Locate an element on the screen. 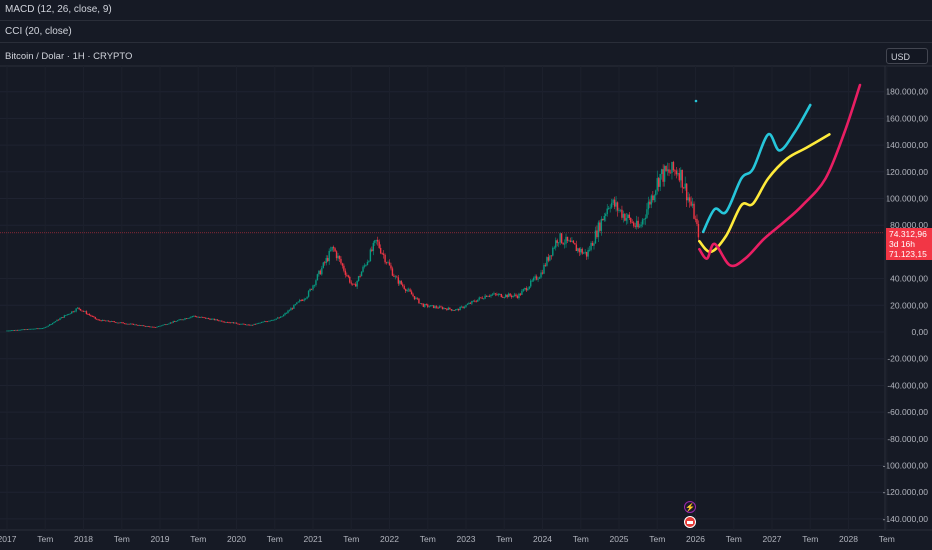  cci-label: CCI (20, close) is located at coordinates (38, 31).